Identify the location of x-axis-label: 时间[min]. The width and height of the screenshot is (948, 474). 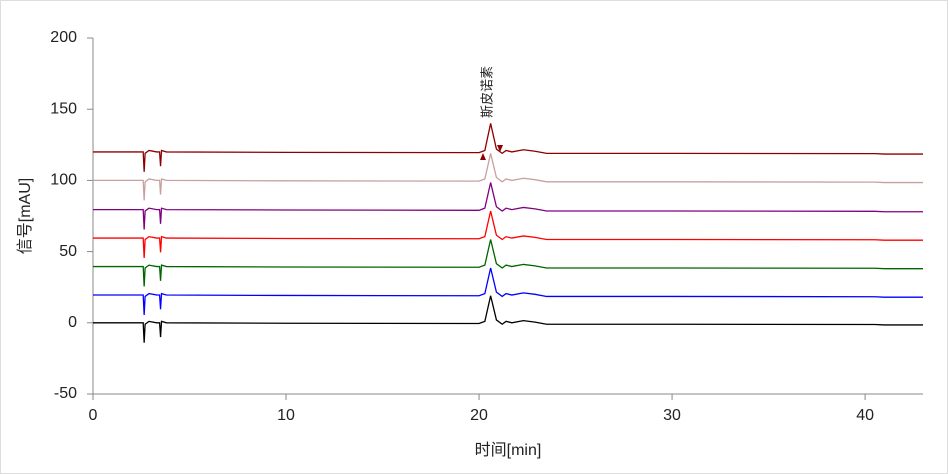
(508, 450).